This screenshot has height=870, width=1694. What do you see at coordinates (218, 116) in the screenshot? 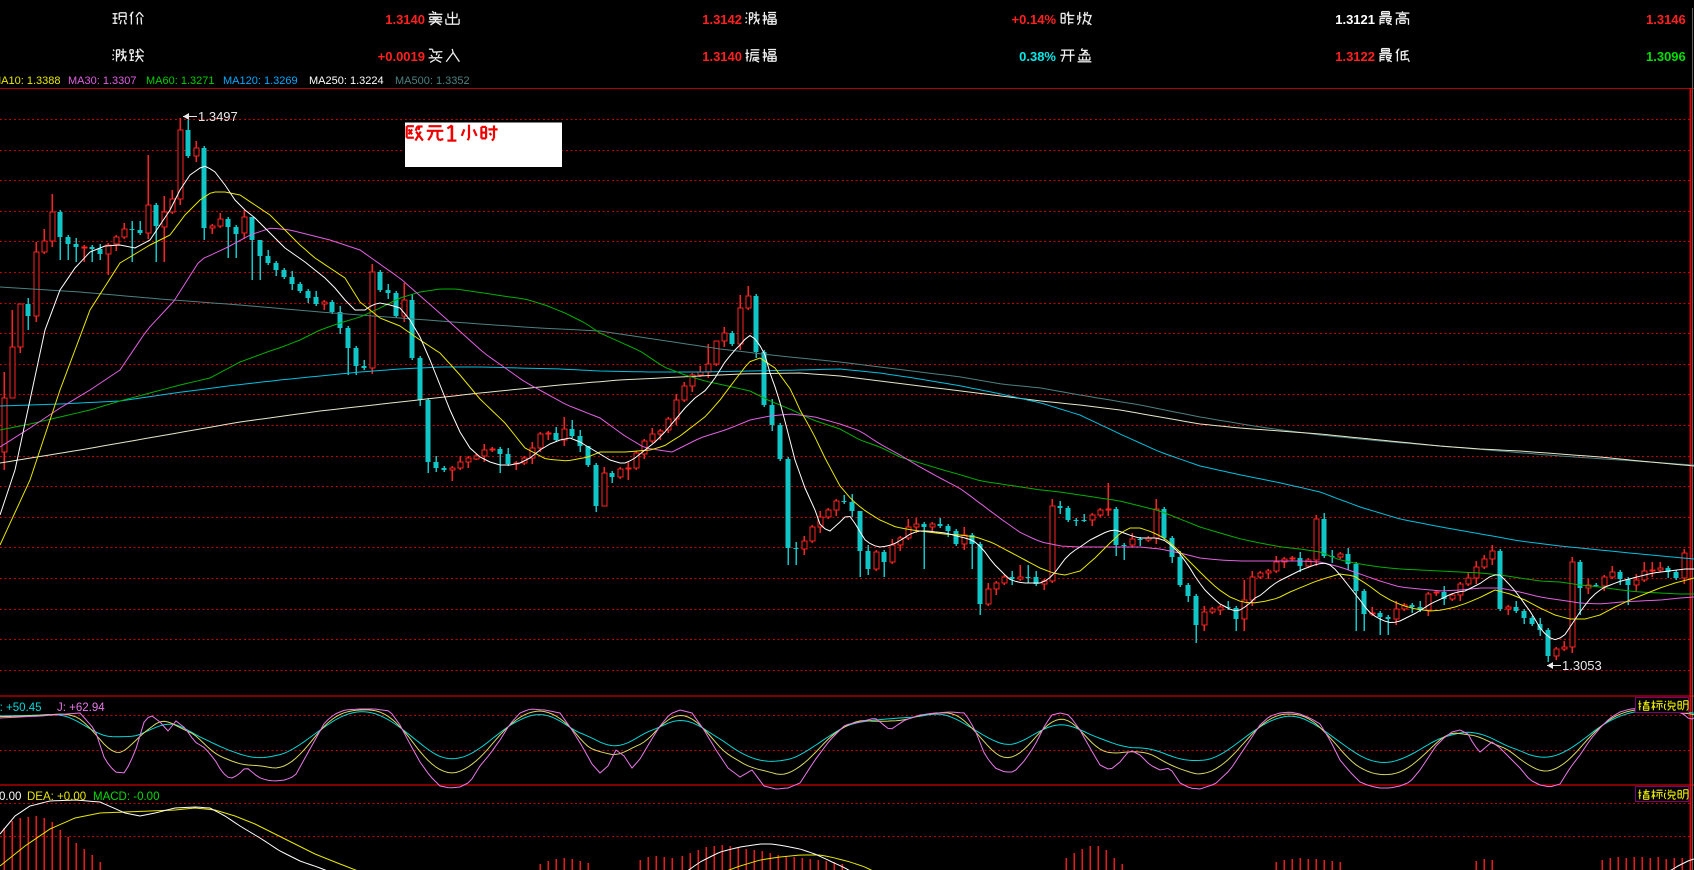
I see `svg-text: 1.3497` at bounding box center [218, 116].